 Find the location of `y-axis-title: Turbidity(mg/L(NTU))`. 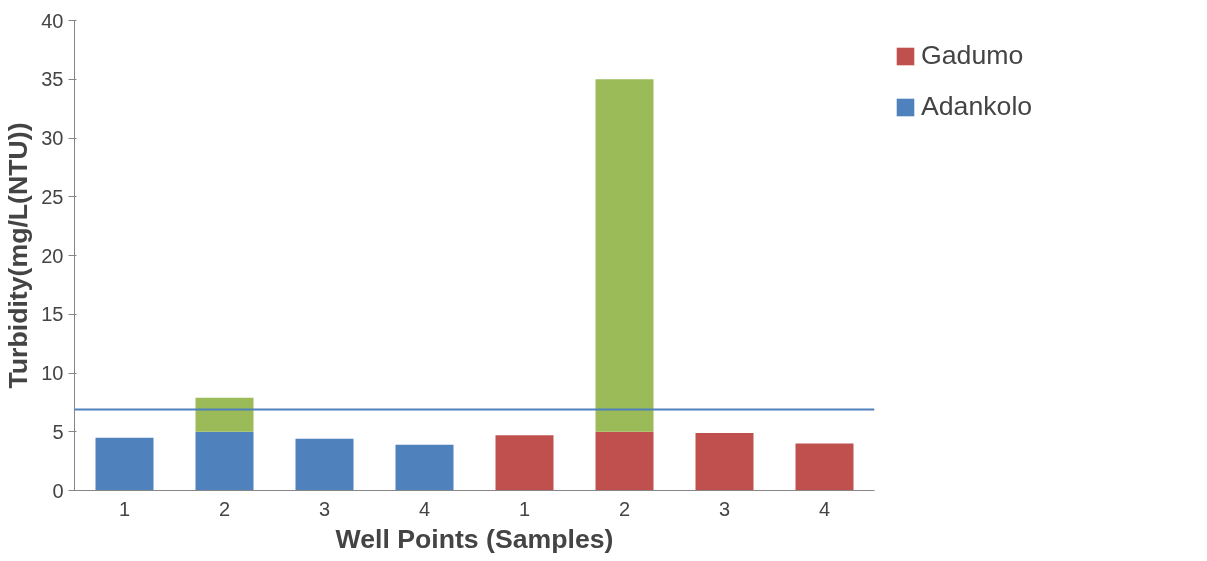

y-axis-title: Turbidity(mg/L(NTU)) is located at coordinates (18, 255).